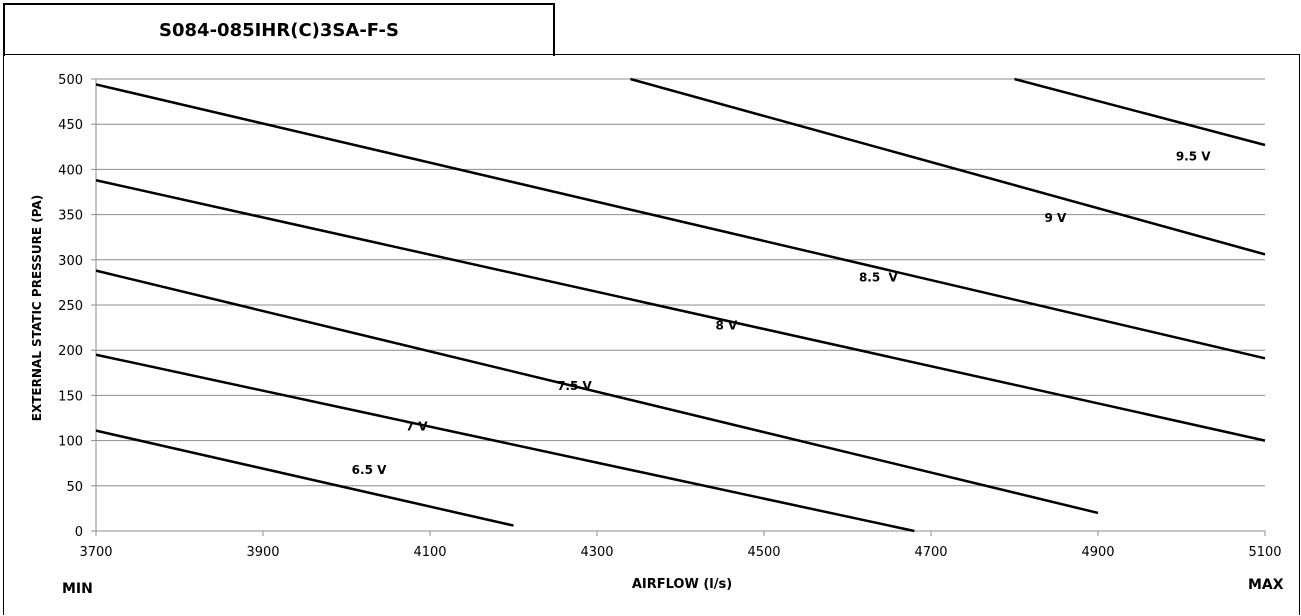  Describe the element at coordinates (37, 308) in the screenshot. I see `y-axis-label: EXTERNAL STATIC PRESSURE (PA)` at that location.